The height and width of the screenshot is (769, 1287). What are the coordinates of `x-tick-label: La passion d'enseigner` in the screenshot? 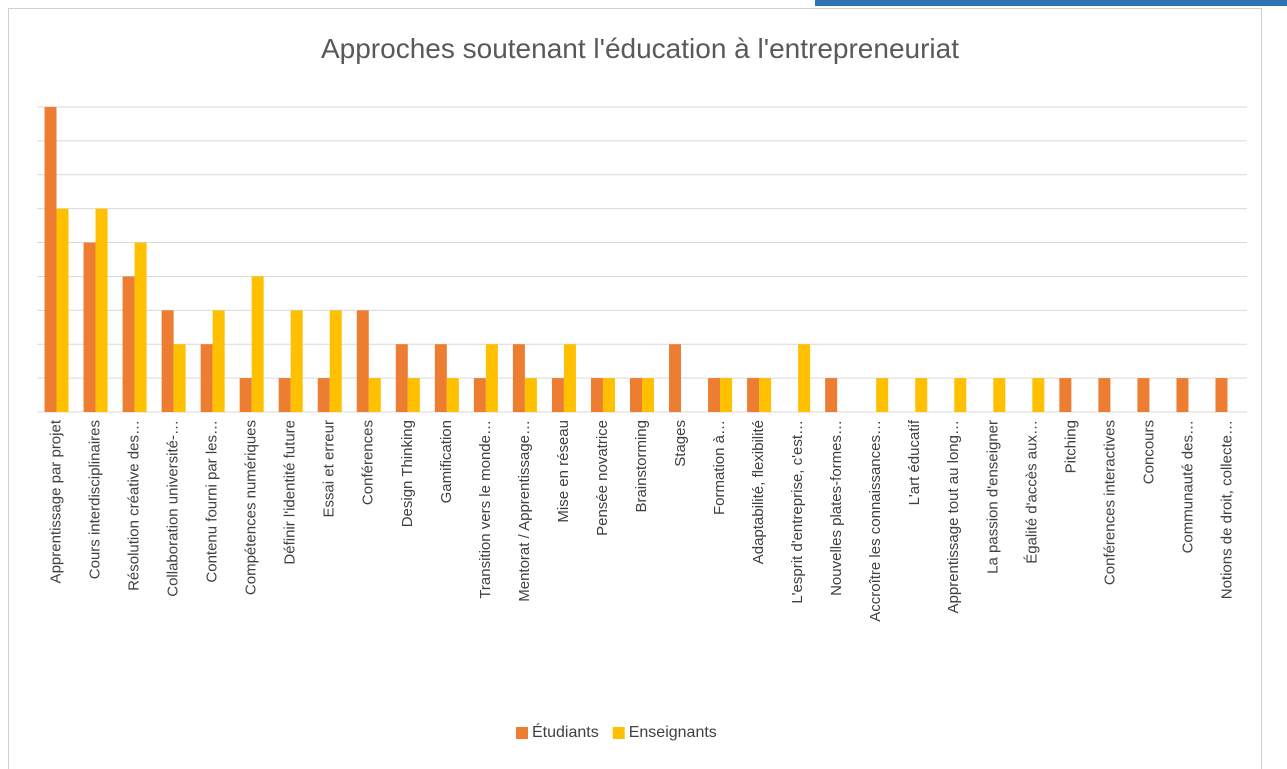 It's located at (992, 497).